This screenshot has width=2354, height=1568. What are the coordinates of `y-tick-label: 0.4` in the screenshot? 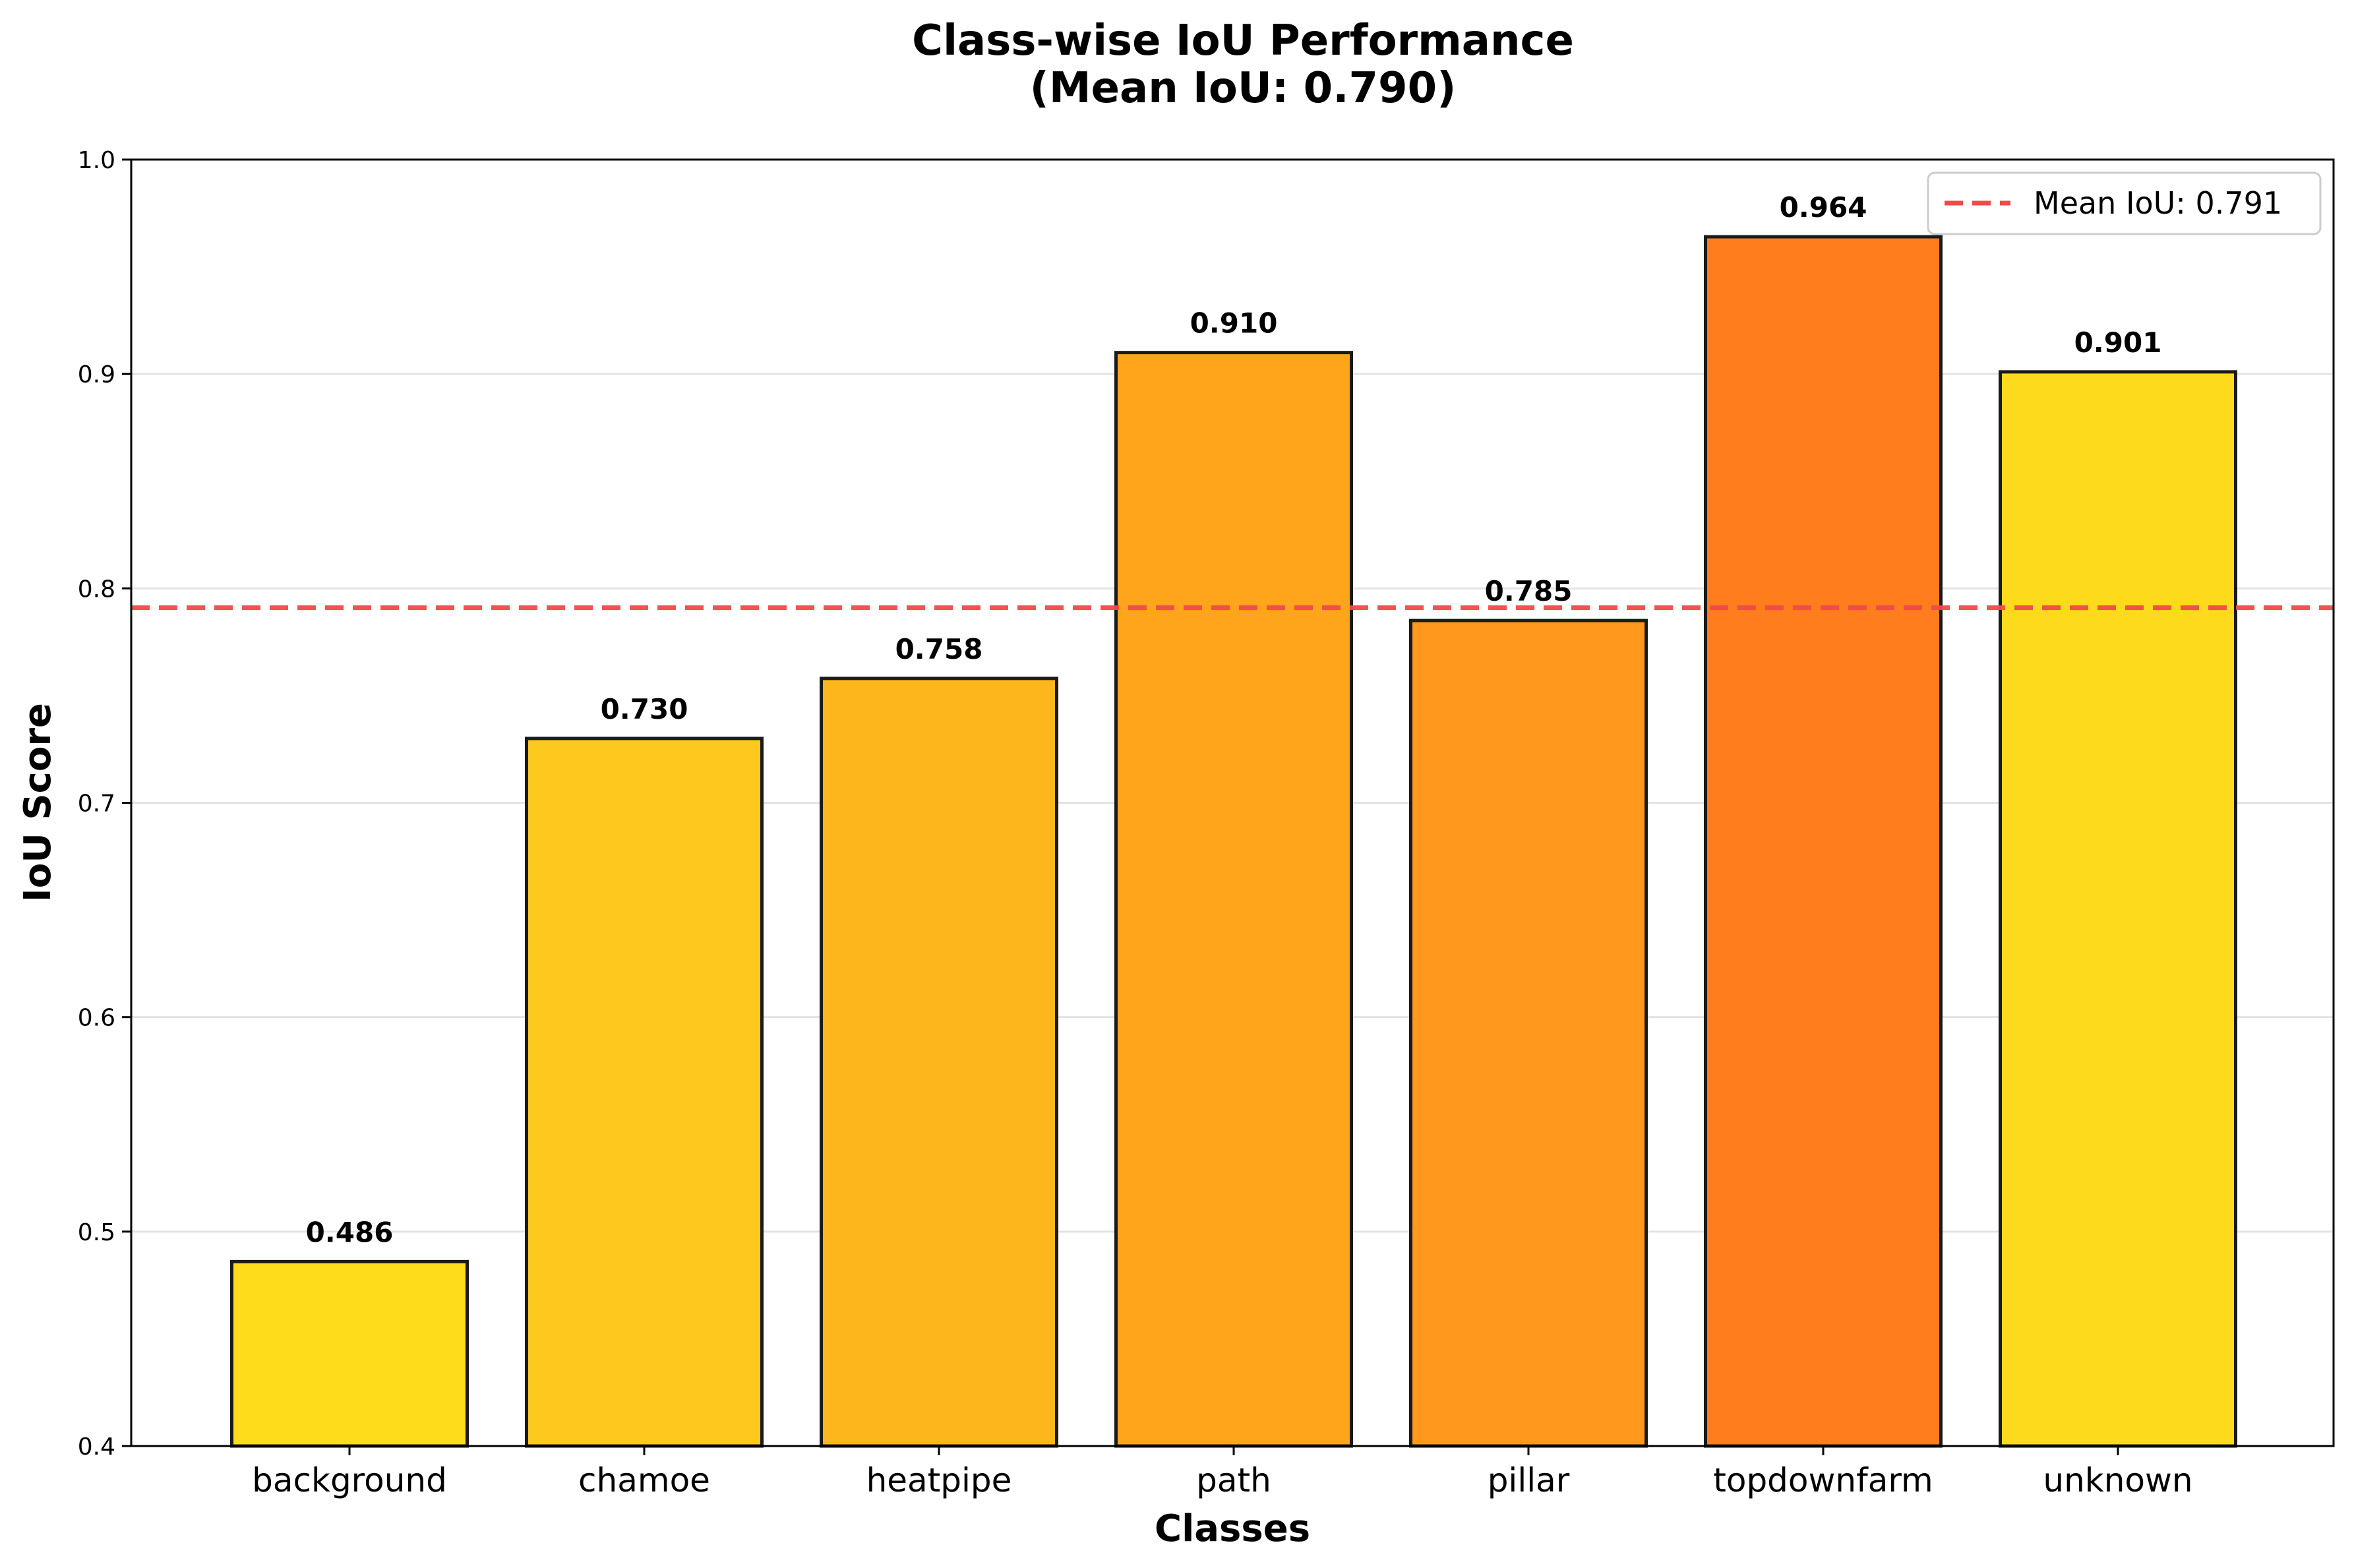 It's located at (96, 1447).